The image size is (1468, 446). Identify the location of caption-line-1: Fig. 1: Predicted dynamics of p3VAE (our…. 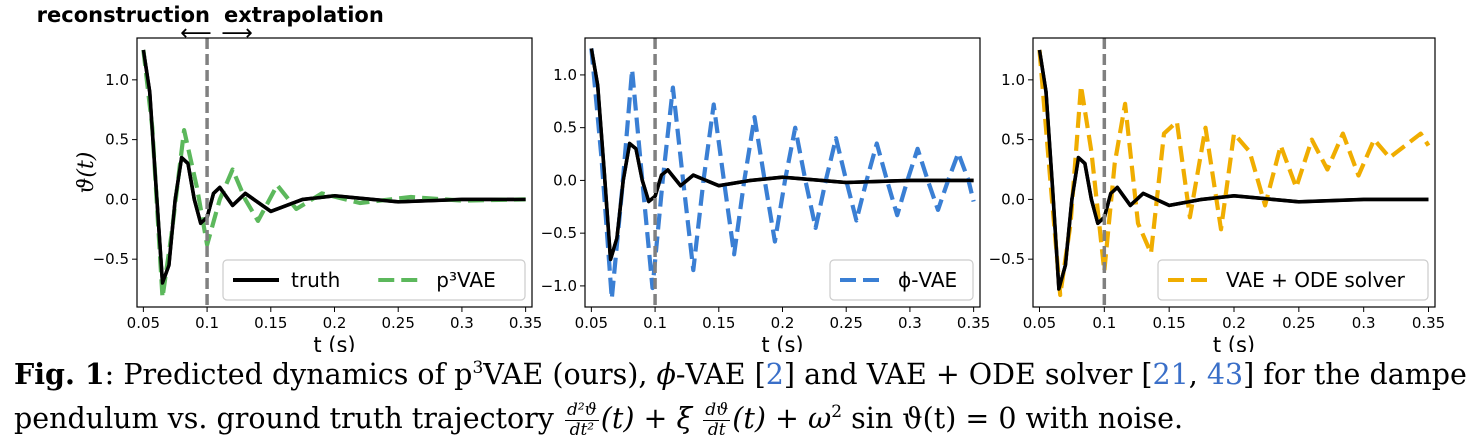
(741, 374).